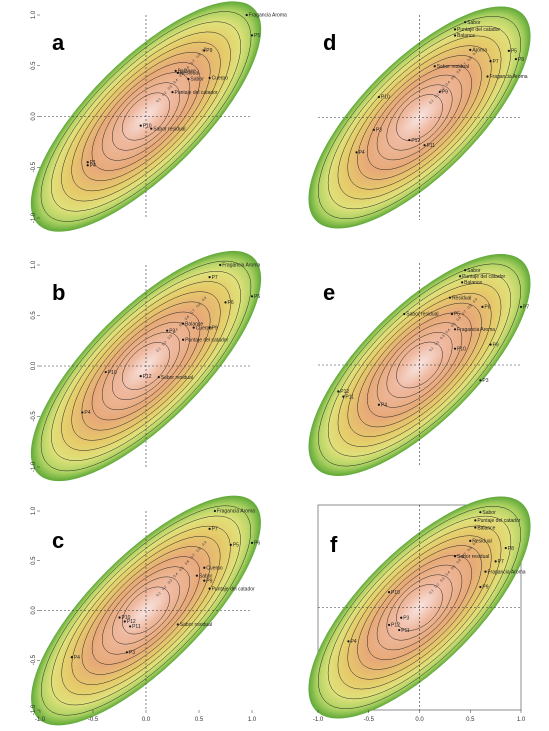 The image size is (549, 731). I want to click on contour-label: 0.3, so click(442, 89).